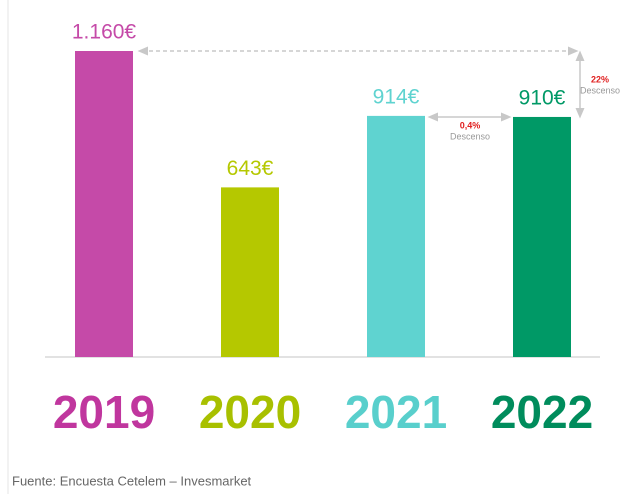  What do you see at coordinates (542, 97) in the screenshot?
I see `value-label: 910€` at bounding box center [542, 97].